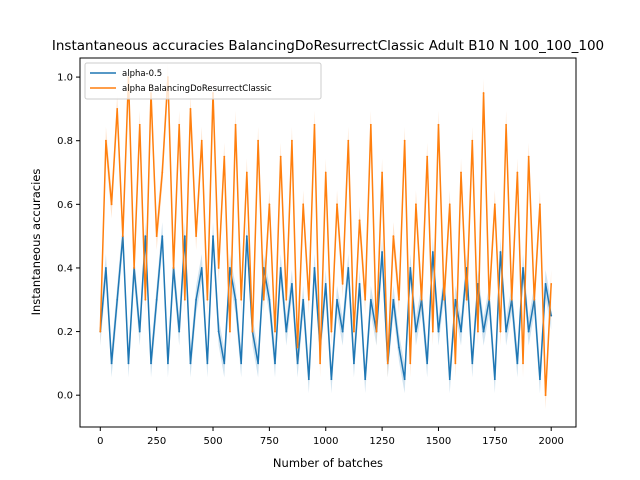  Describe the element at coordinates (328, 463) in the screenshot. I see `x-axis-label: Number of batches` at that location.